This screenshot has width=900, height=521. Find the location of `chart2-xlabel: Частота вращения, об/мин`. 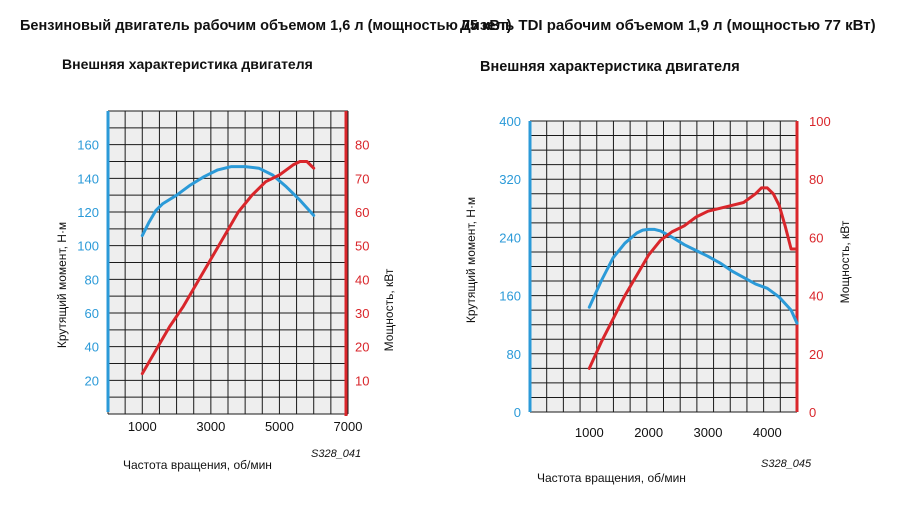

chart2-xlabel: Частота вращения, об/мин is located at coordinates (611, 478).